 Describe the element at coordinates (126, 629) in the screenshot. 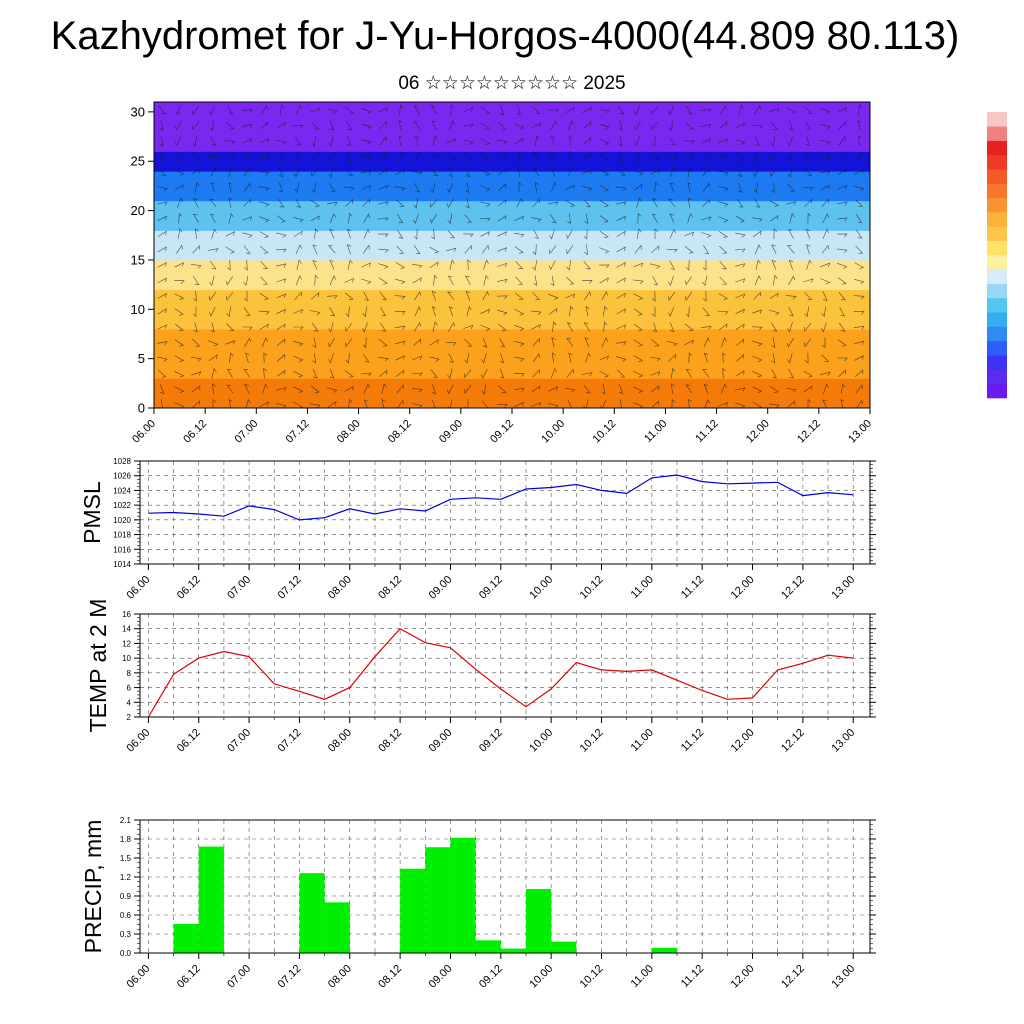

I see `y-tick-label: 14` at that location.